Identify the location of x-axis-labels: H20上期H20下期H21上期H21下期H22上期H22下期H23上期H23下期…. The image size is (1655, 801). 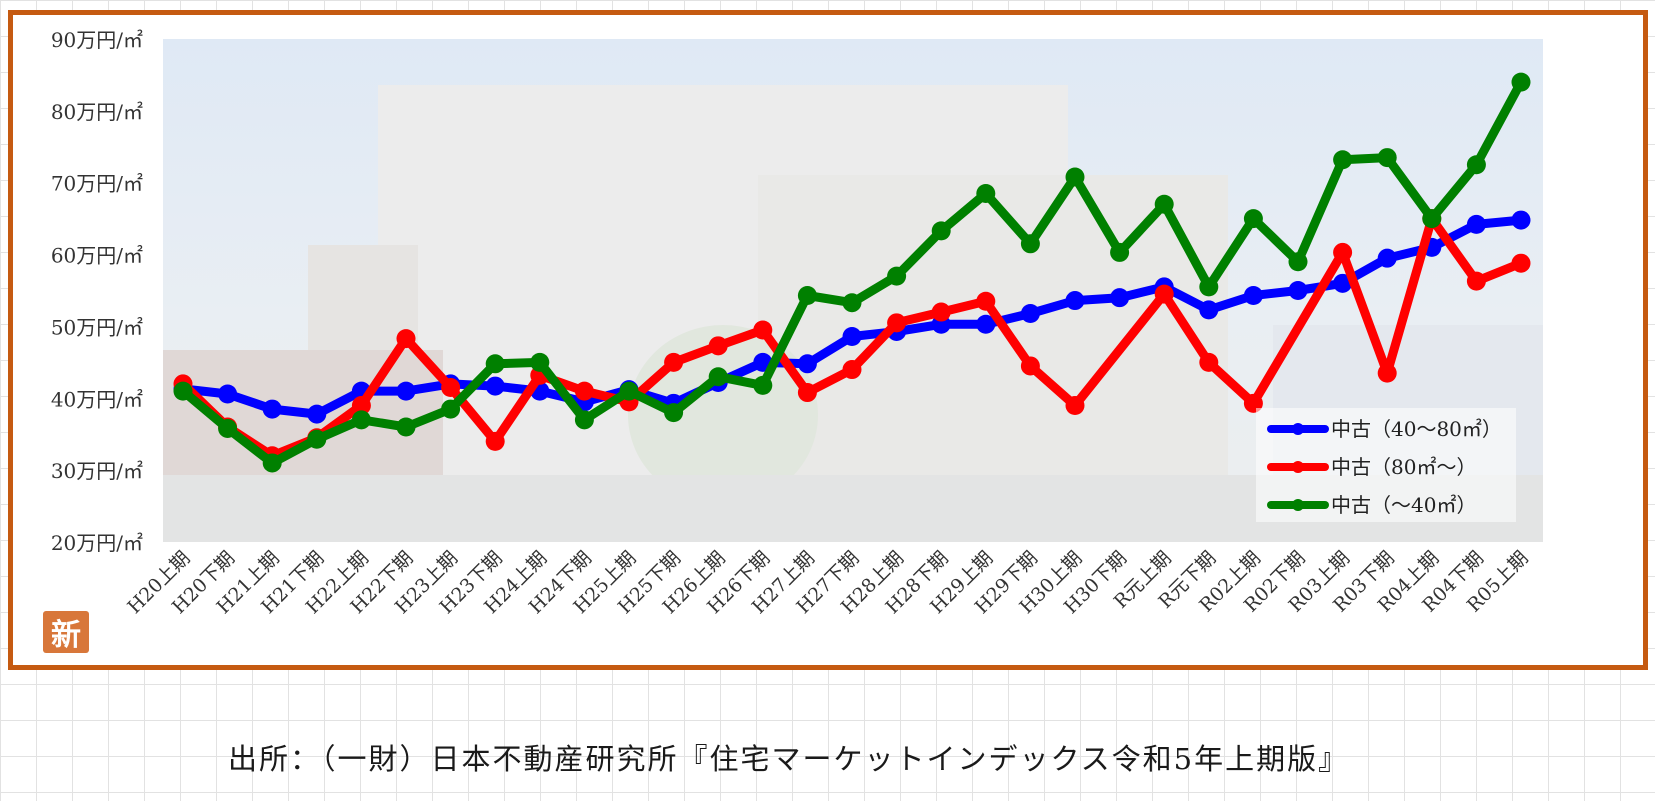
(827, 582).